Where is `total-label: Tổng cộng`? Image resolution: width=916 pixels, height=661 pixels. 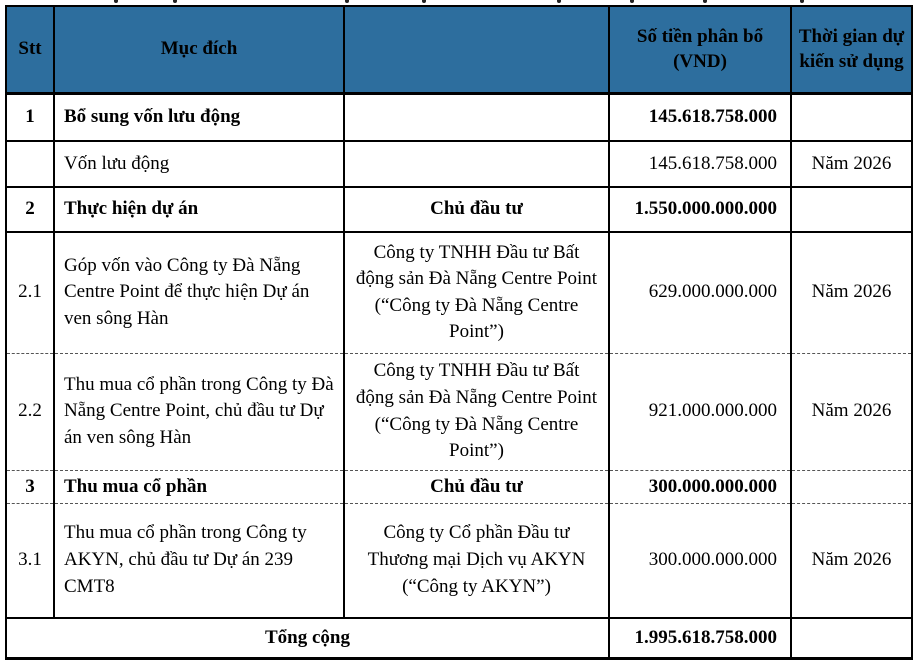 total-label: Tổng cộng is located at coordinates (308, 638).